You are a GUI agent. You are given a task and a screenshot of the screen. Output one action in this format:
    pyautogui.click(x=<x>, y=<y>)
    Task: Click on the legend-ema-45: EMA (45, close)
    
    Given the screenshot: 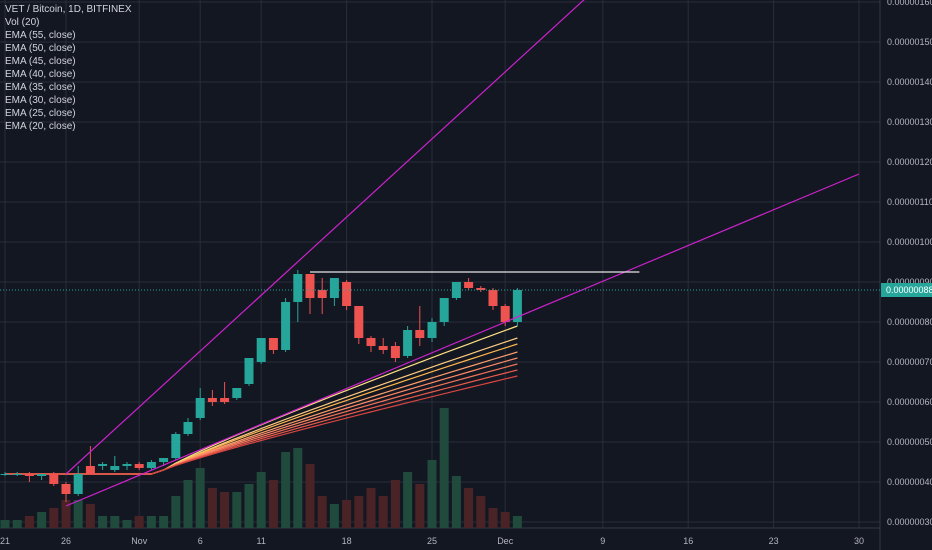 What is the action you would take?
    pyautogui.click(x=40, y=61)
    